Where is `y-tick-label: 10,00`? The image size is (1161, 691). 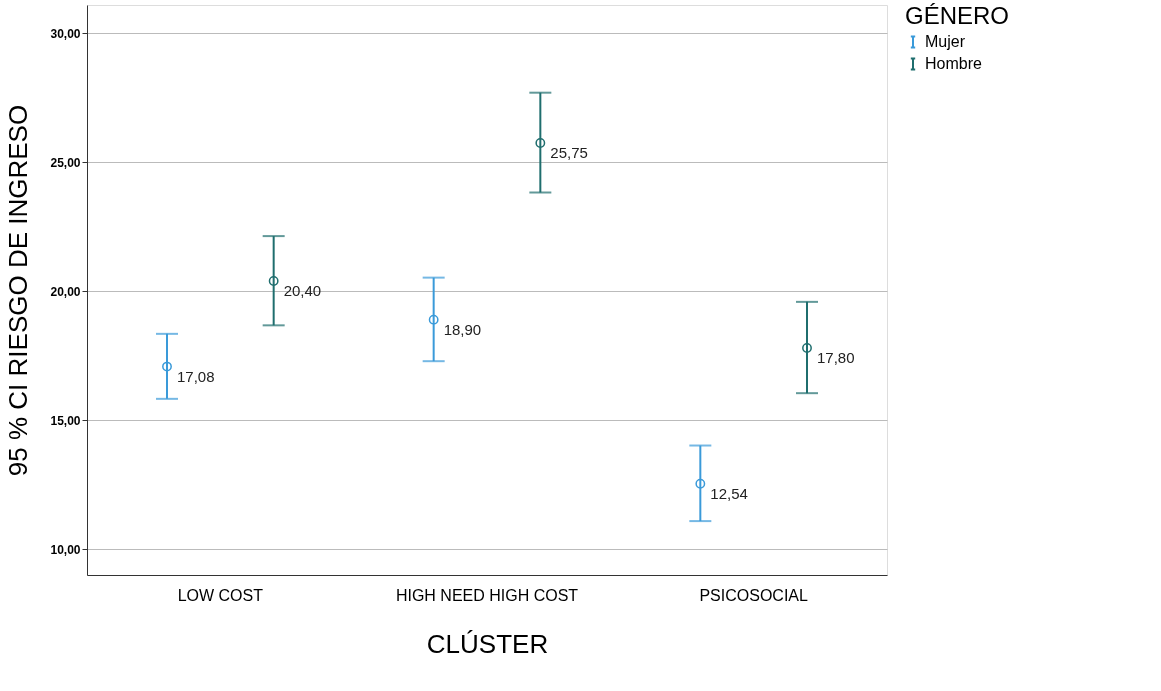 y-tick-label: 10,00 is located at coordinates (65, 549).